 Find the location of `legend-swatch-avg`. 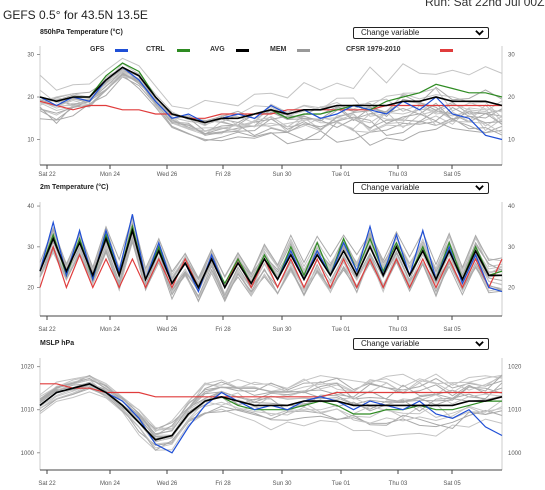

legend-swatch-avg is located at coordinates (242, 50).